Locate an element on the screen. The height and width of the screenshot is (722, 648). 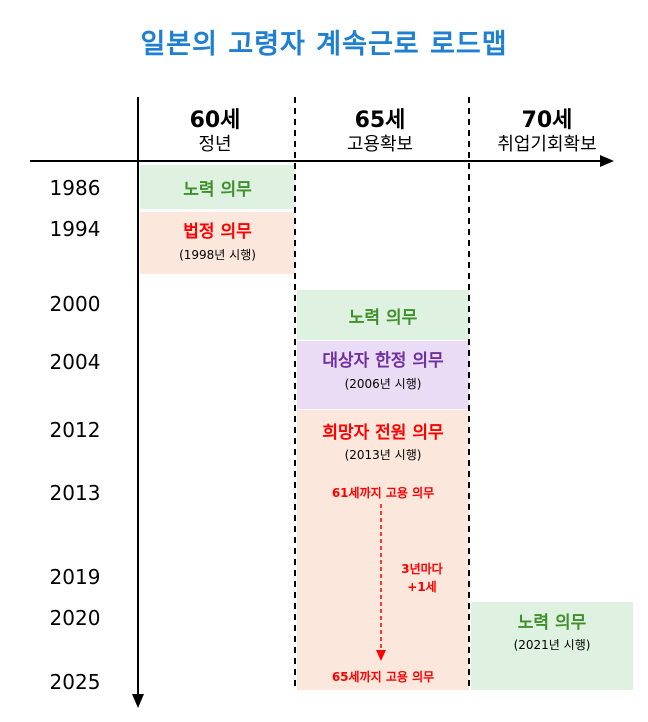
label-2013-65: 61세까지 고용 의무 is located at coordinates (383, 493).